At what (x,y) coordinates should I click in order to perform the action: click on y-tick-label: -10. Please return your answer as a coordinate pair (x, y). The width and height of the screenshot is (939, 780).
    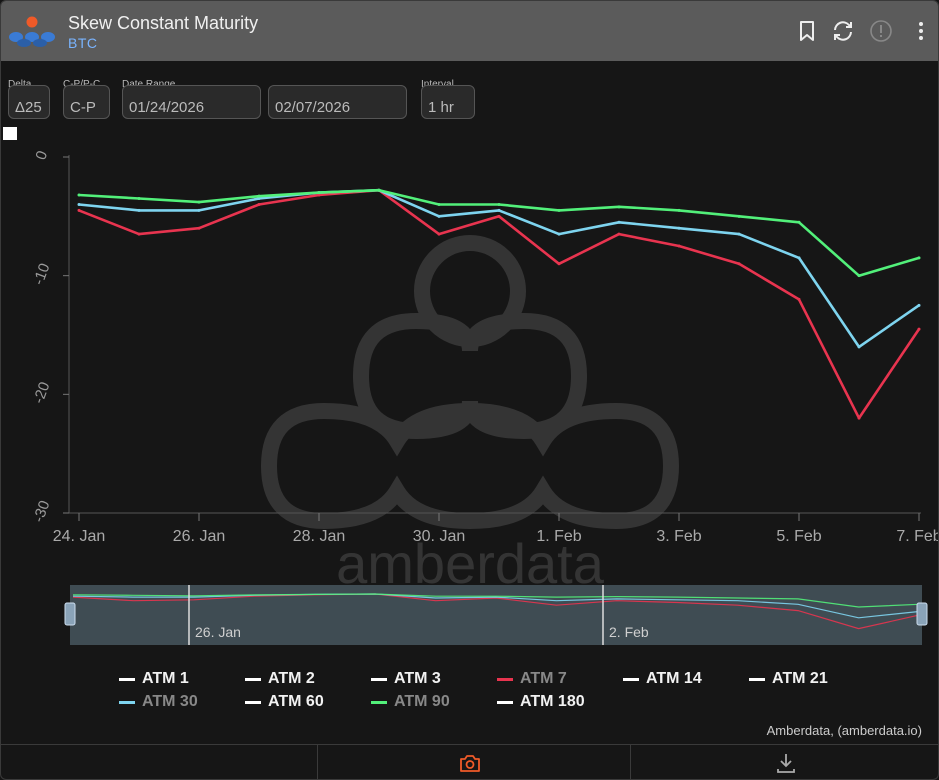
    Looking at the image, I should click on (41, 274).